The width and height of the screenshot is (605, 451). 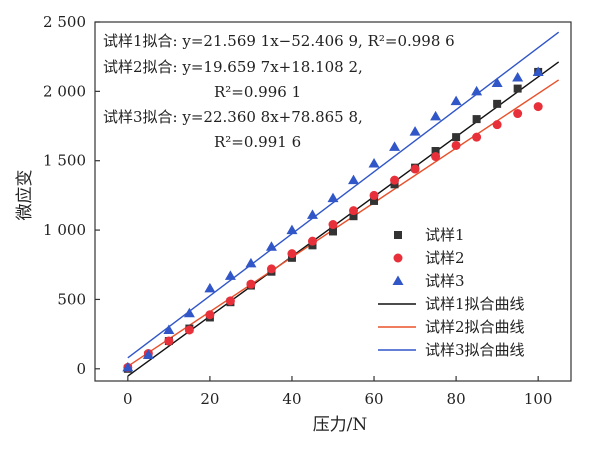 I want to click on y-axis-title: 微应变, so click(x=25, y=195).